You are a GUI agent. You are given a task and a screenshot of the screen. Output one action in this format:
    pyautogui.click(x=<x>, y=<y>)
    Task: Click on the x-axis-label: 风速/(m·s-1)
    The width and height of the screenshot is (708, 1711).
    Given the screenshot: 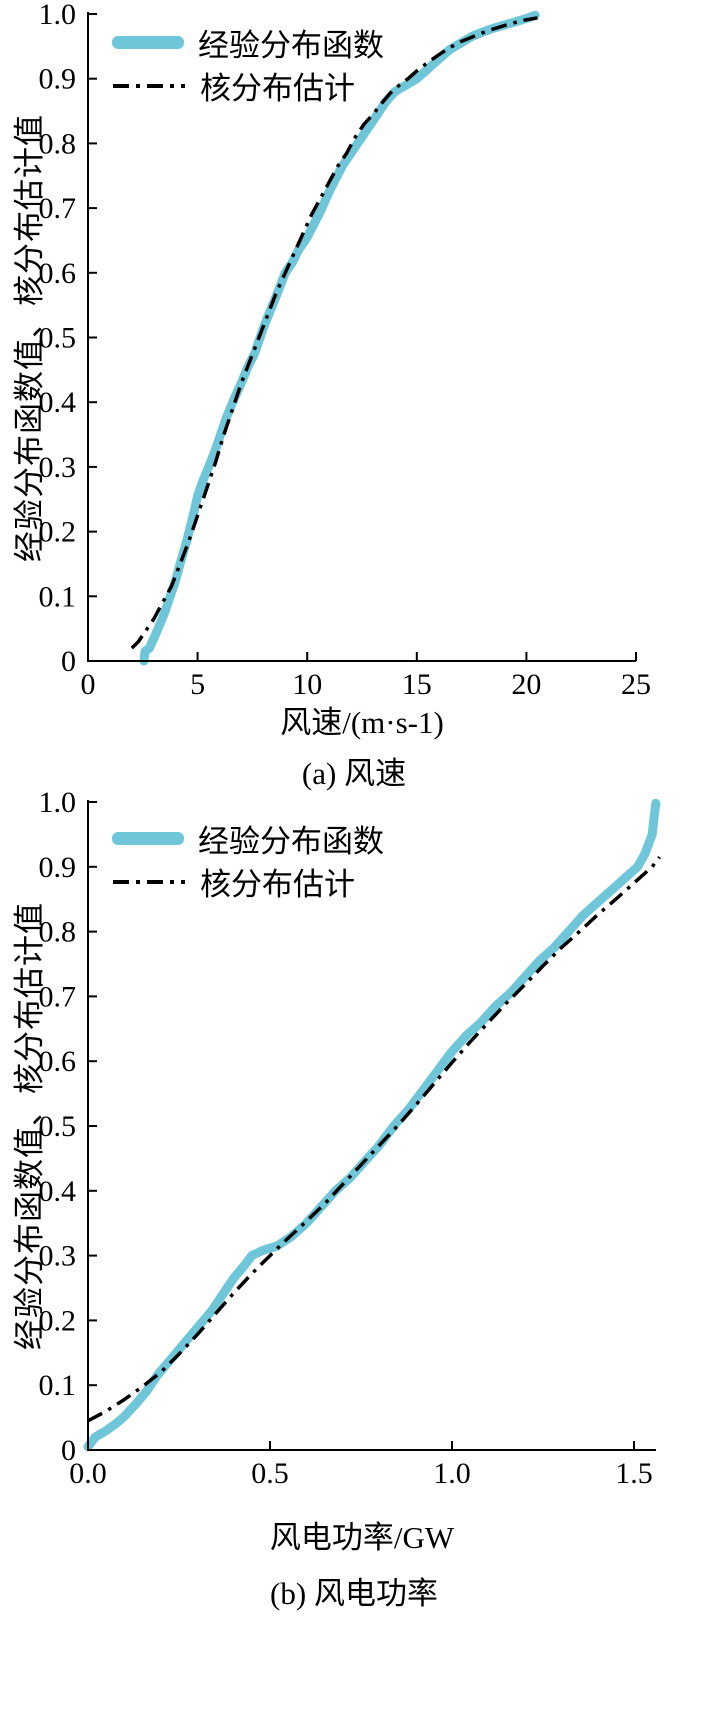 What is the action you would take?
    pyautogui.click(x=362, y=722)
    